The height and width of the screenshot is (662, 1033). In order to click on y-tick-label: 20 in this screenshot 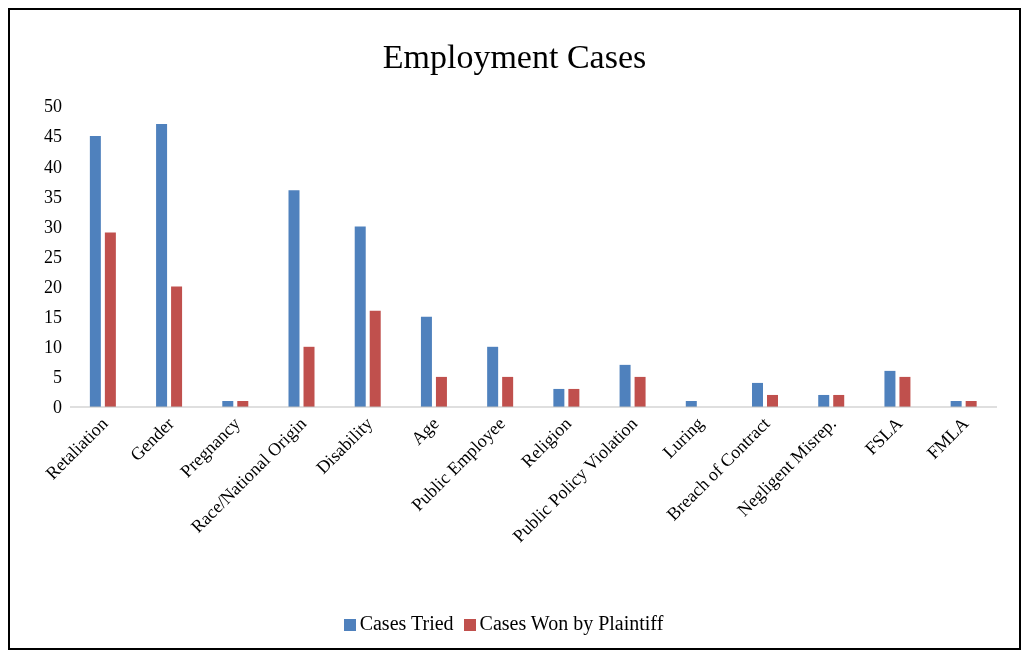, I will do `click(53, 286)`.